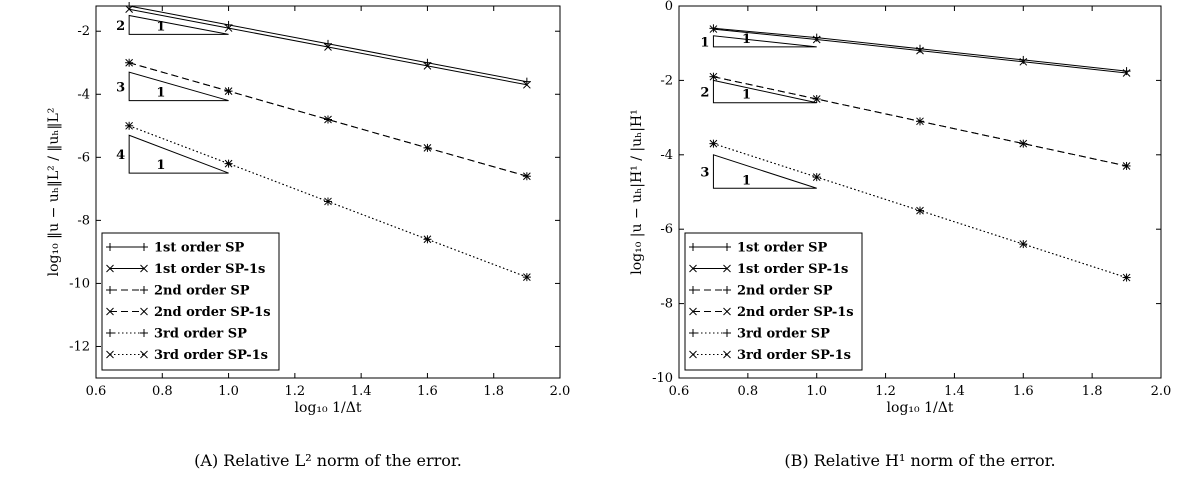 The image size is (1181, 479). I want to click on slope-rise-label: 1, so click(704, 42).